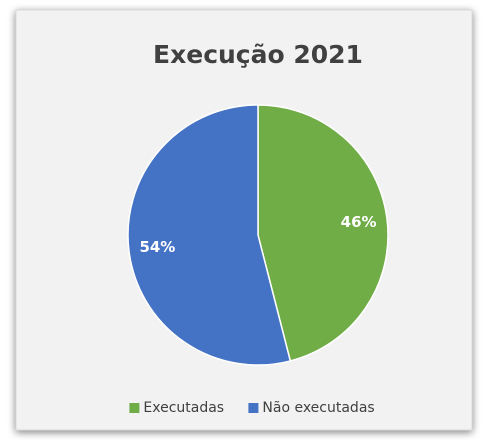 This screenshot has height=440, width=483. Describe the element at coordinates (359, 222) in the screenshot. I see `data-label: 46%` at that location.